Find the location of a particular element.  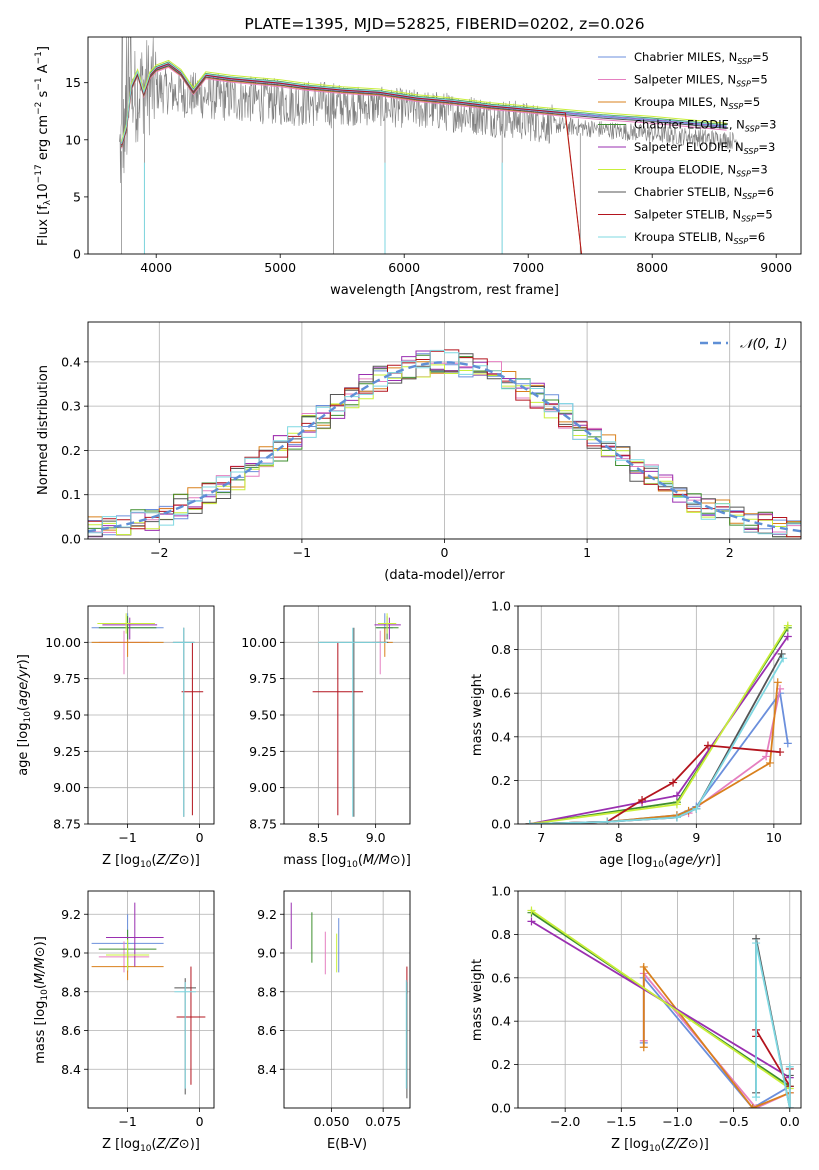

y-tick-label: 9.75 is located at coordinates (67, 678).